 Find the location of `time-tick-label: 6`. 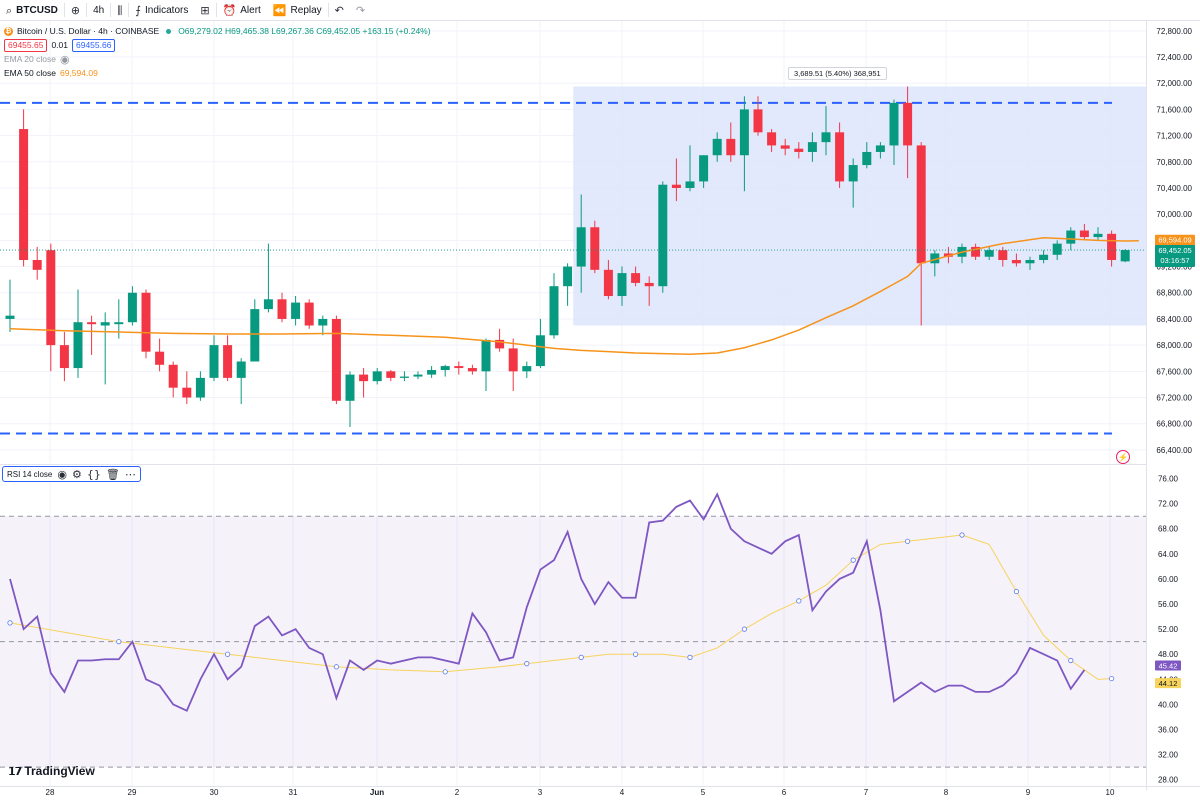

time-tick-label: 6 is located at coordinates (784, 792).